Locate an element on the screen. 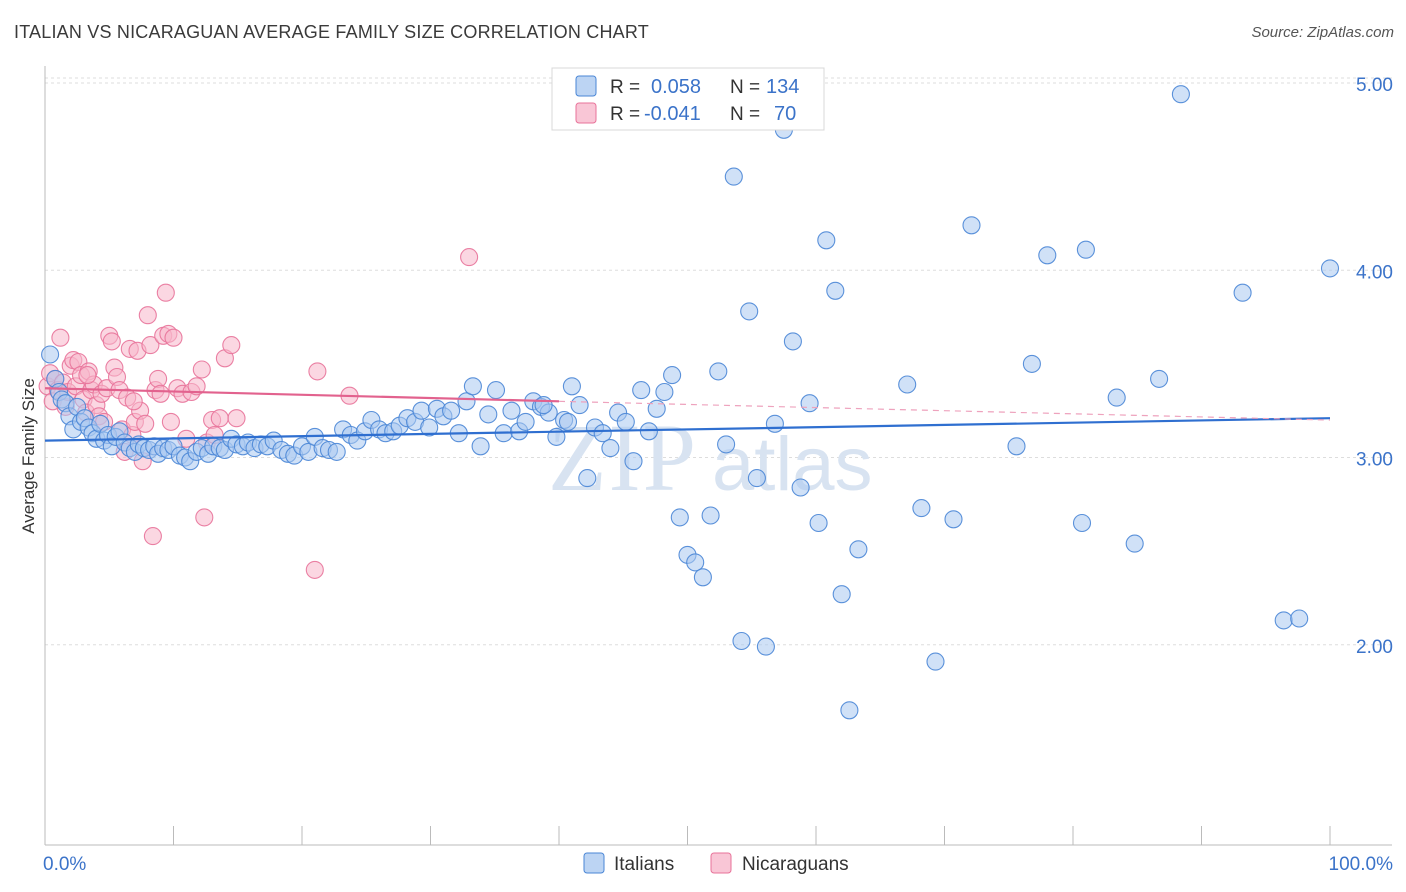 The width and height of the screenshot is (1406, 892). legend-r-value-italians: 0.058 is located at coordinates (676, 87).